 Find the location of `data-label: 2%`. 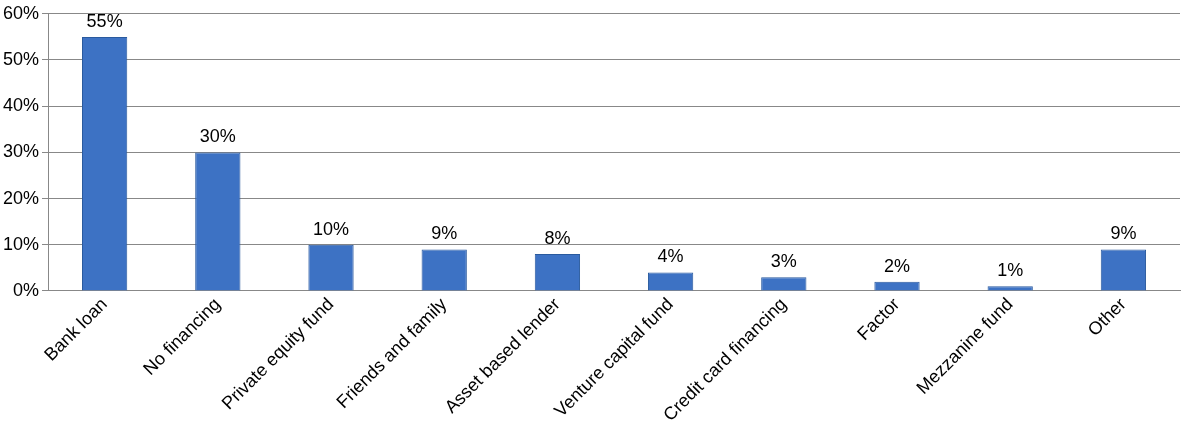

data-label: 2% is located at coordinates (897, 265).